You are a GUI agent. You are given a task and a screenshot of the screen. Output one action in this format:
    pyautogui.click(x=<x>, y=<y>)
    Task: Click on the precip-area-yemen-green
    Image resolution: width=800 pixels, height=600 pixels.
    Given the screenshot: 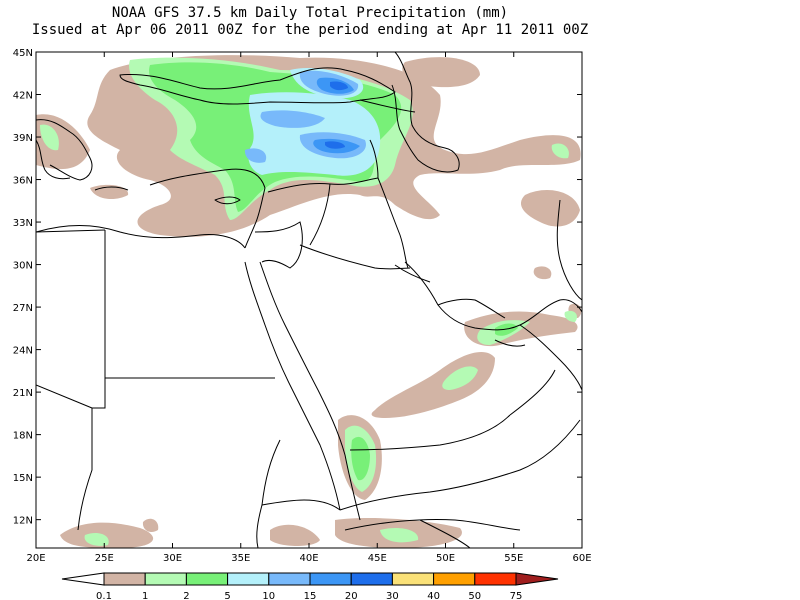 What is the action you would take?
    pyautogui.click(x=360, y=458)
    